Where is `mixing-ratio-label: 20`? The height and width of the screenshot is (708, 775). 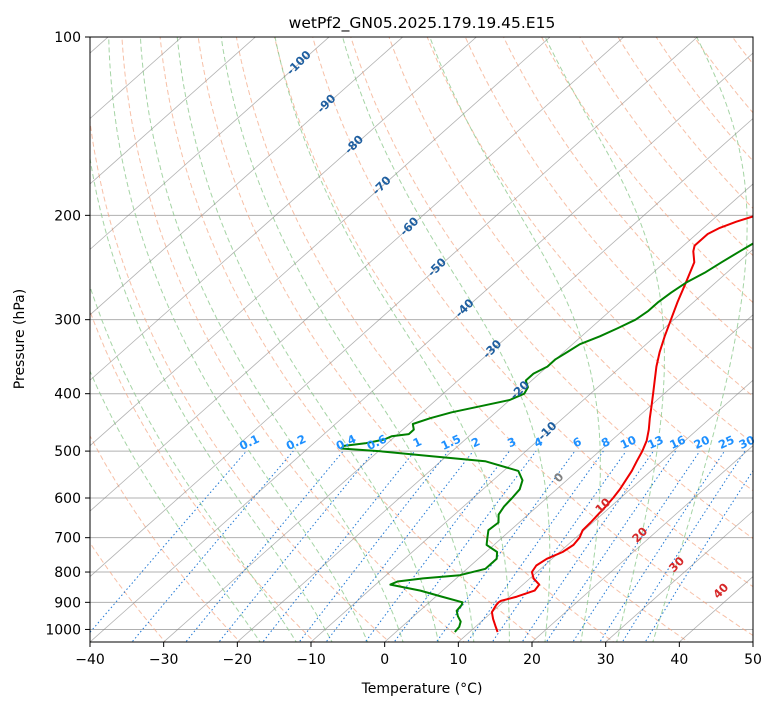 mixing-ratio-label: 20 is located at coordinates (701, 442).